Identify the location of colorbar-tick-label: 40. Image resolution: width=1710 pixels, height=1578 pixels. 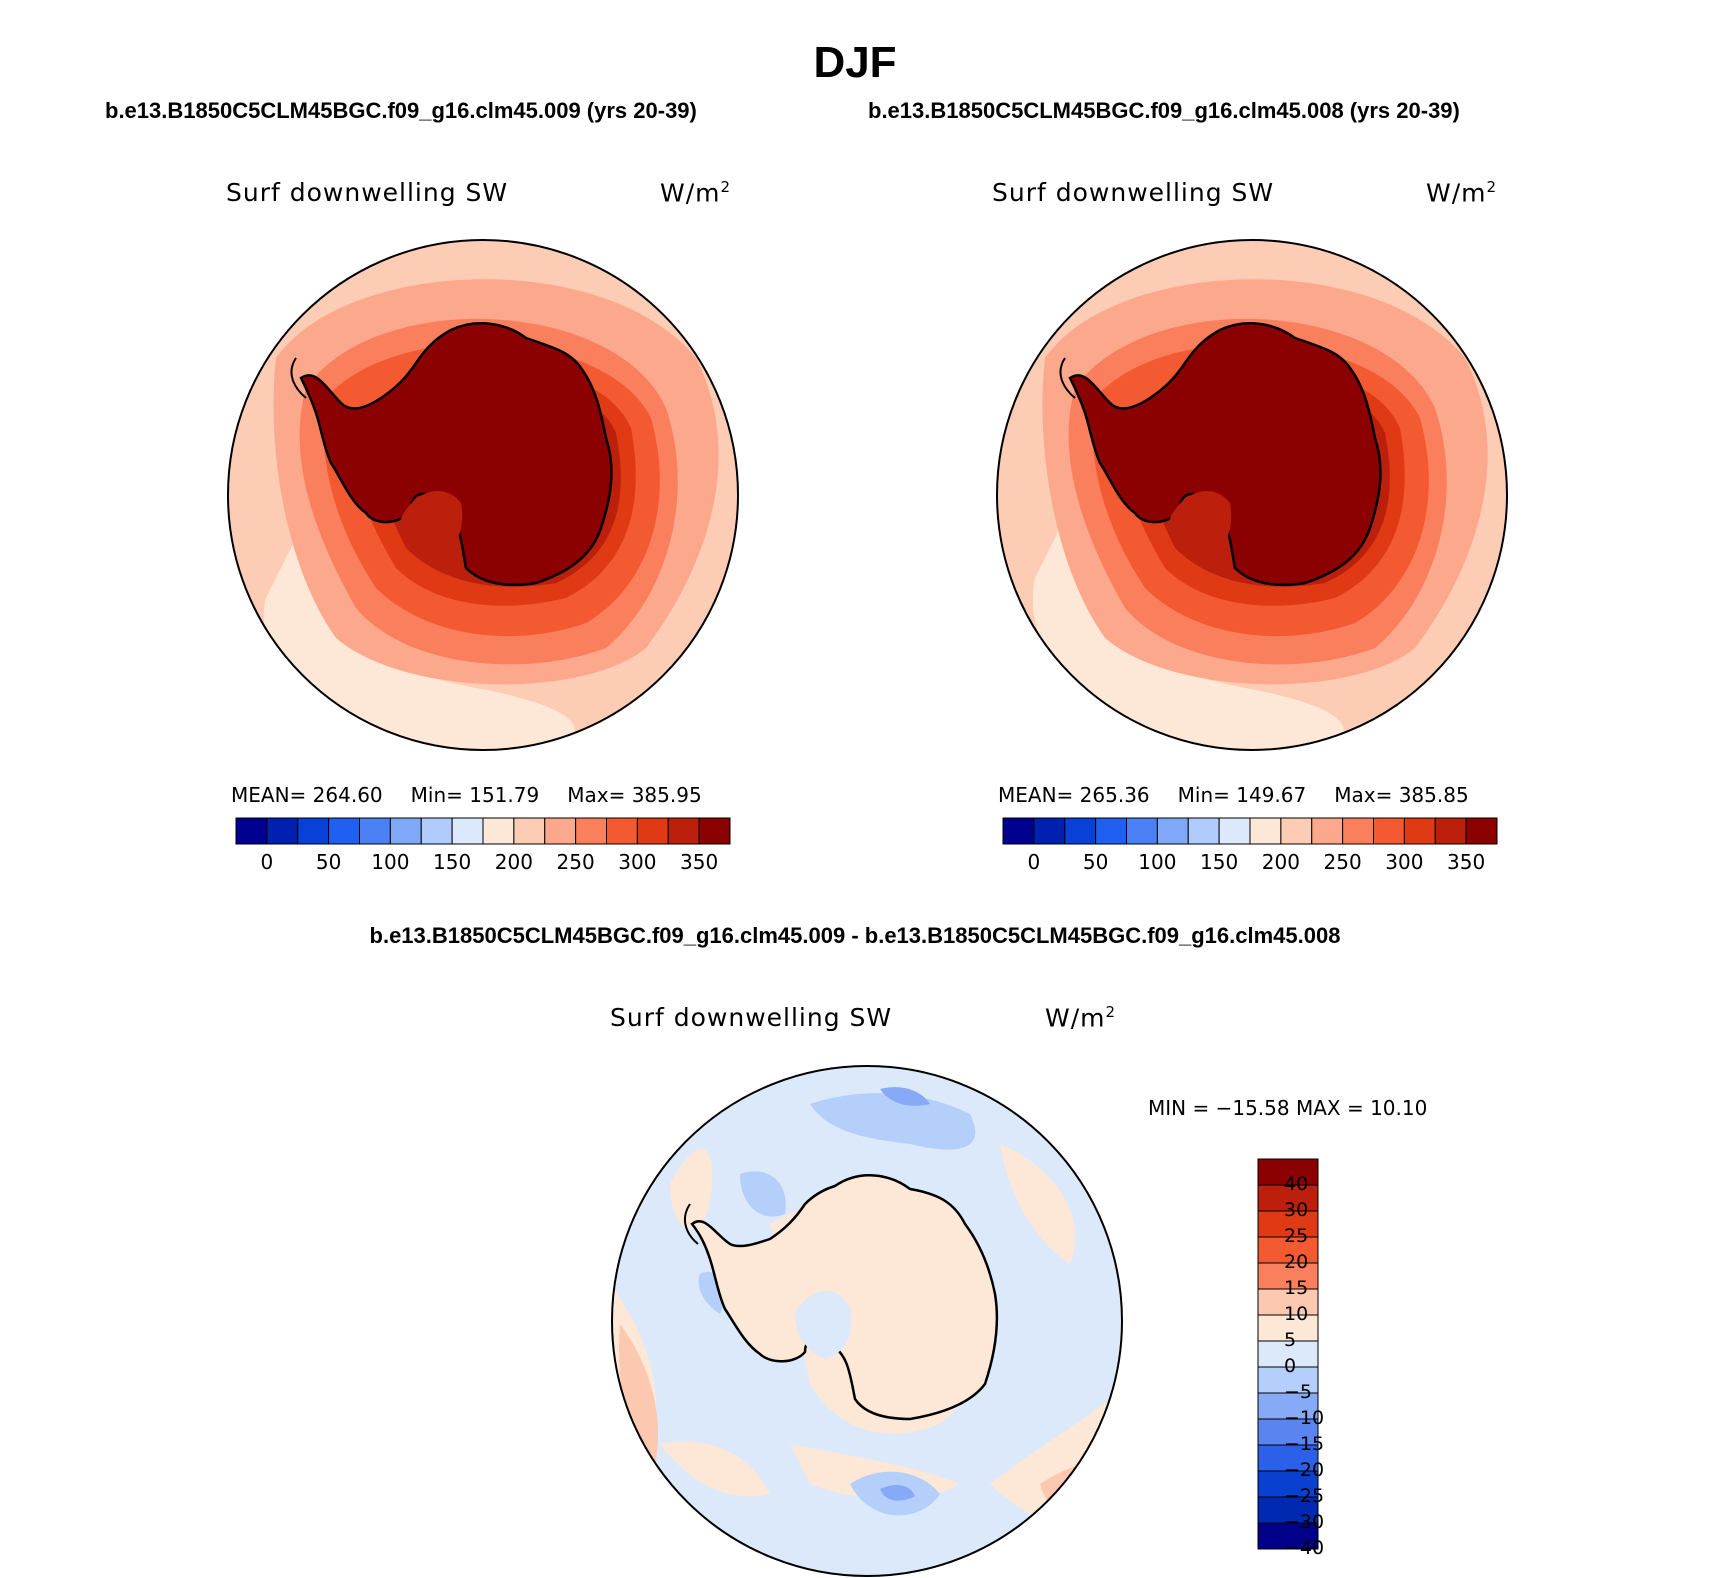
(1296, 1184).